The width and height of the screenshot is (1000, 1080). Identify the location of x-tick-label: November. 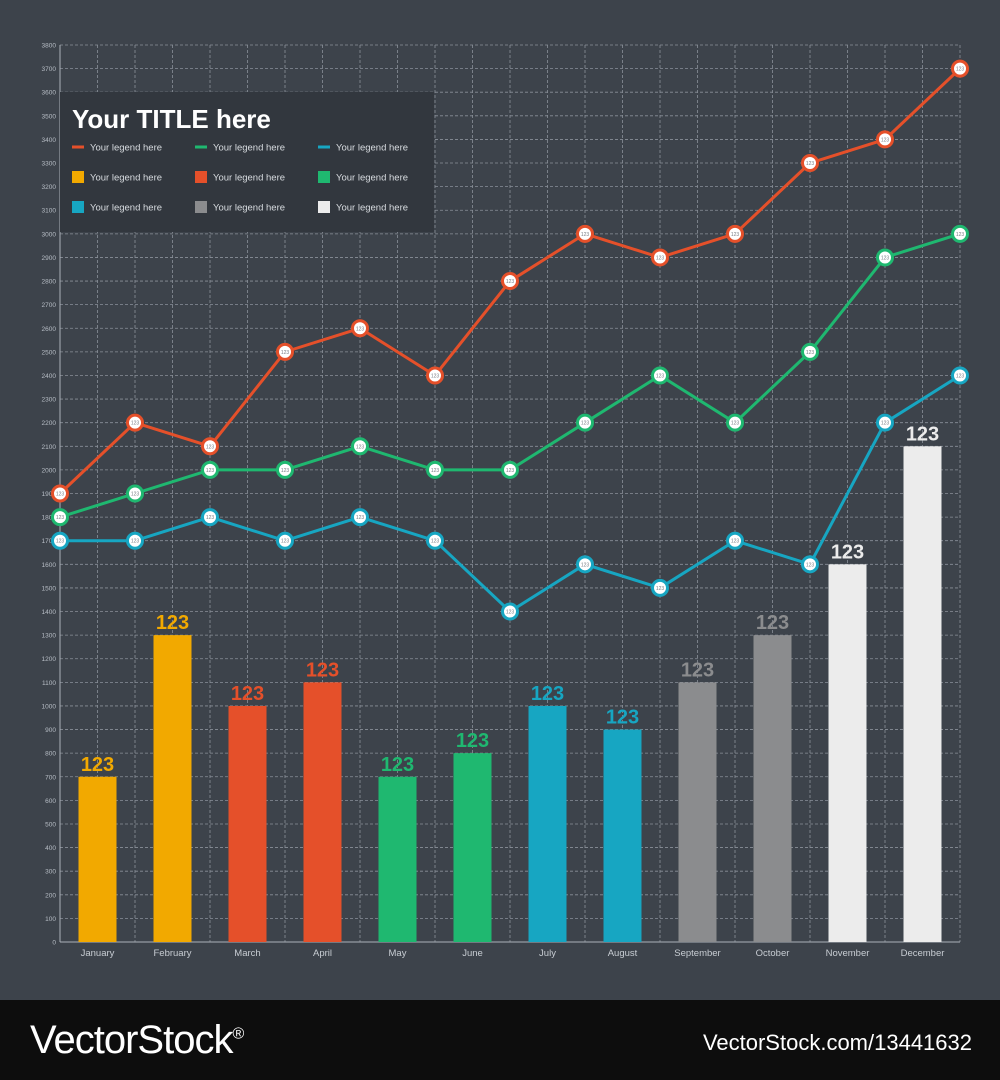
(848, 953).